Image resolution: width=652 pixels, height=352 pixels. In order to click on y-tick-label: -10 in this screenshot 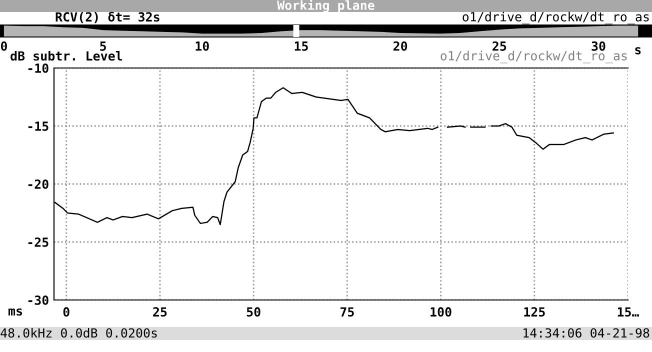, I will do `click(38, 68)`.